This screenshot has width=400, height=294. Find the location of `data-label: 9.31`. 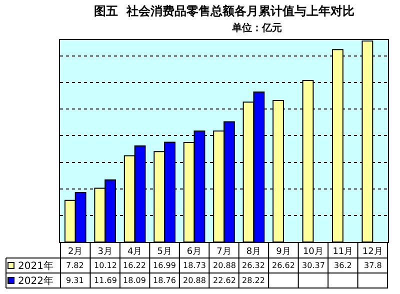

data-label: 9.31 is located at coordinates (75, 280).